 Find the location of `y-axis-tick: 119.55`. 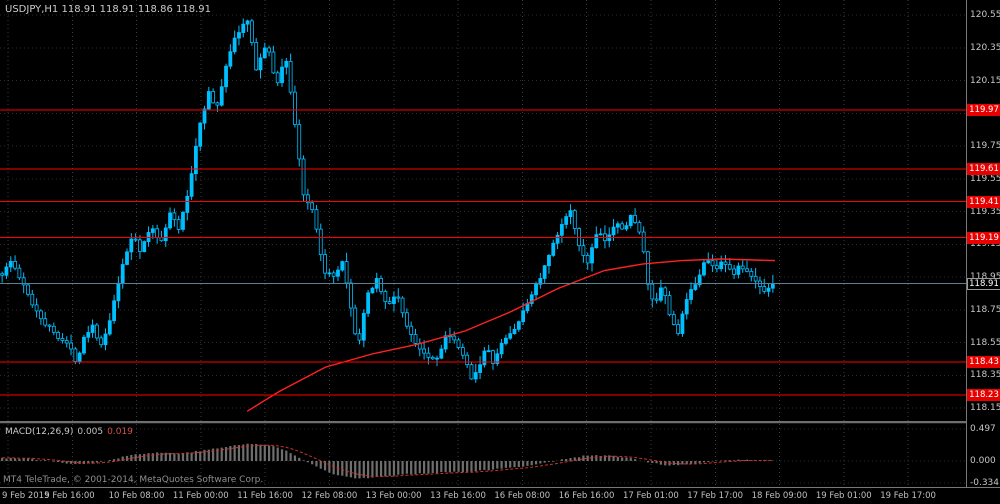

y-axis-tick: 119.55 is located at coordinates (985, 178).